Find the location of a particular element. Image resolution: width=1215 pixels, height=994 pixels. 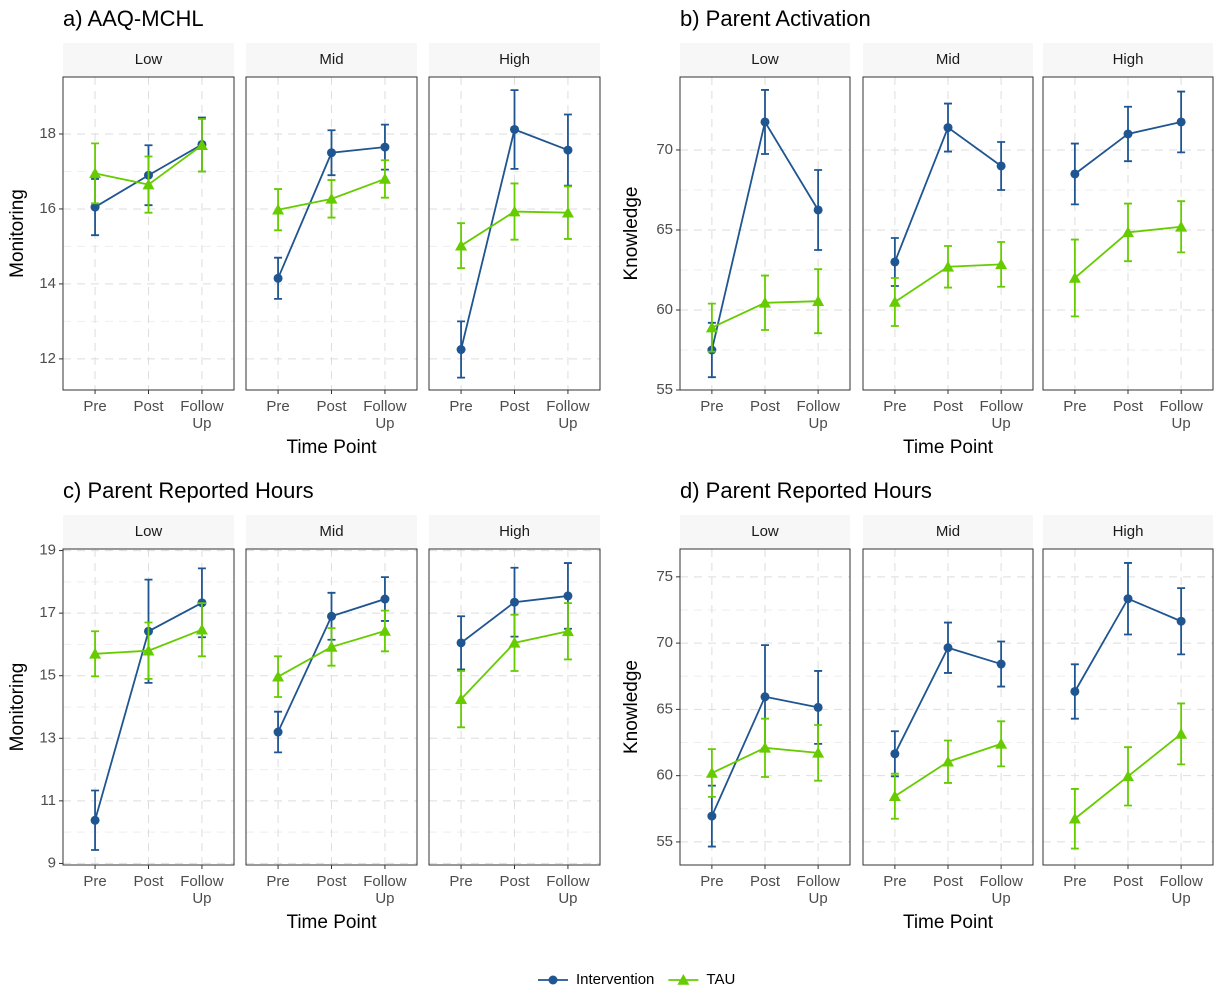

y-tick-label: 55 is located at coordinates (664, 841).